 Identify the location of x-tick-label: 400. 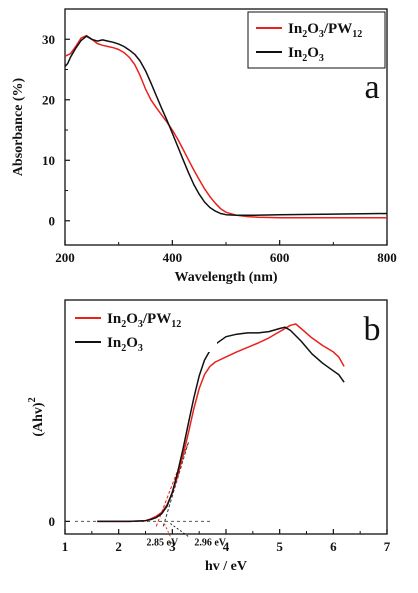
(173, 257).